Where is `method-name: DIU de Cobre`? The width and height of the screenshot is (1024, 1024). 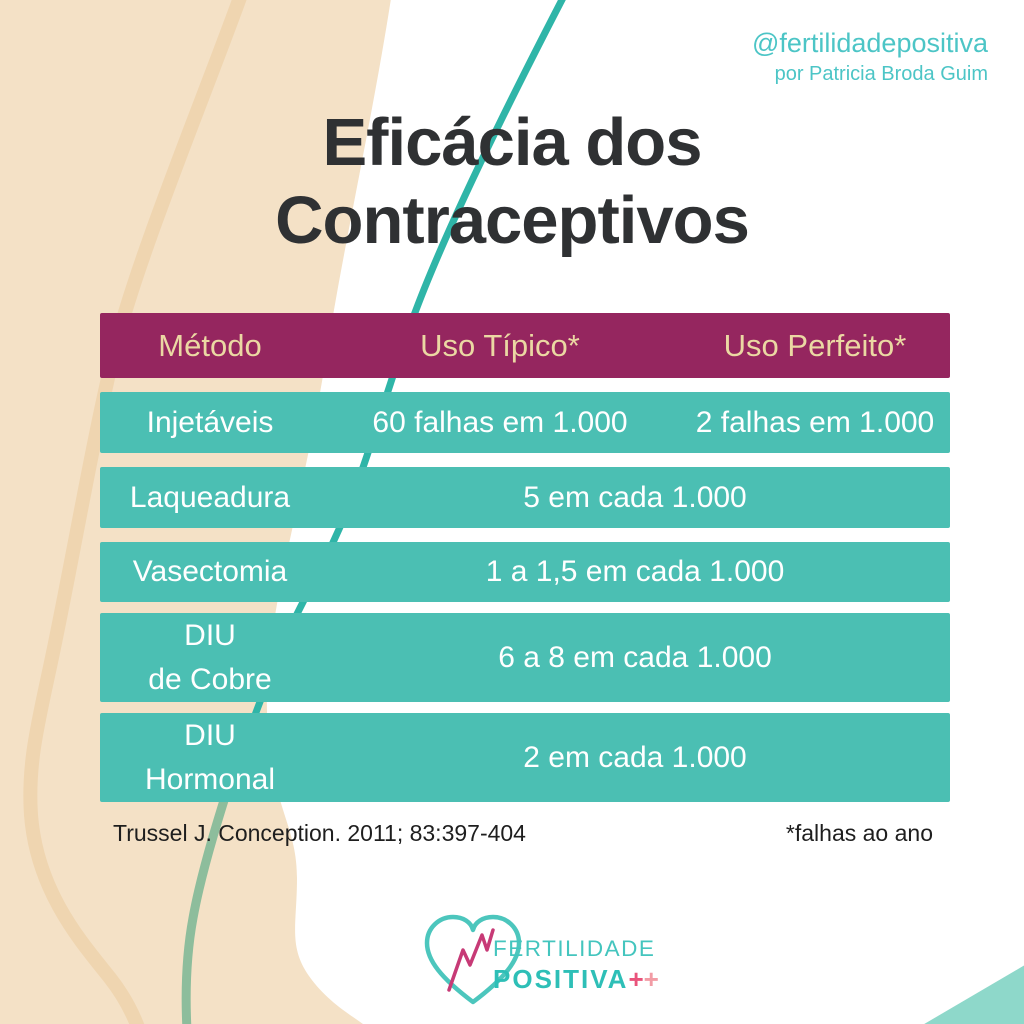
method-name: DIU de Cobre is located at coordinates (210, 657).